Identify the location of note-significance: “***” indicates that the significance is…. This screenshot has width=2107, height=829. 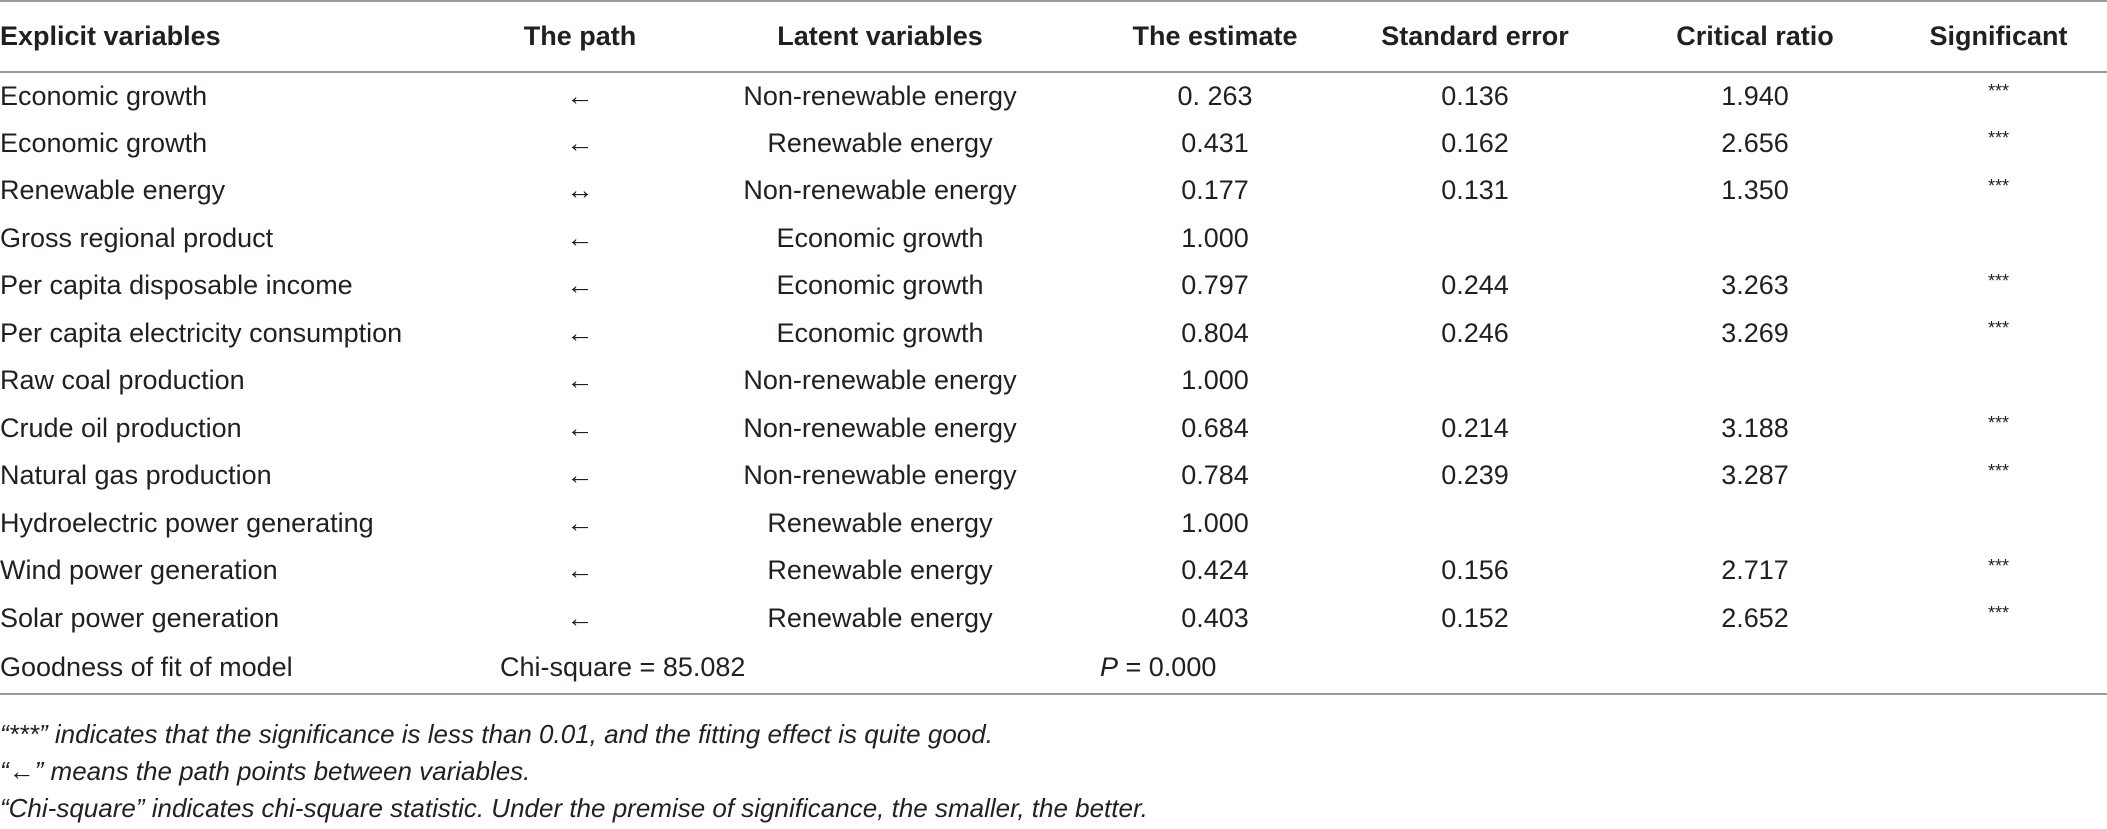
(496, 734).